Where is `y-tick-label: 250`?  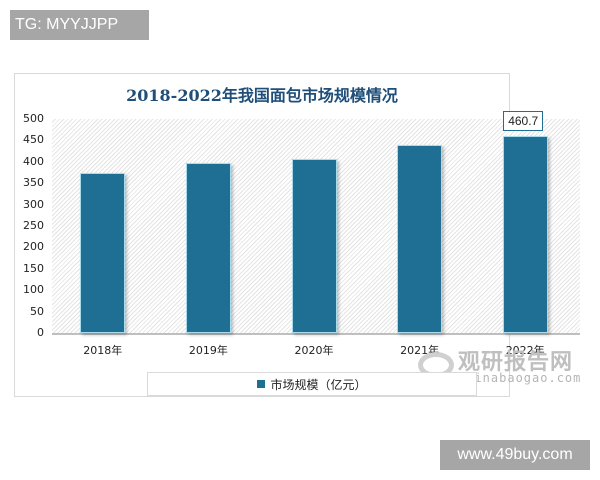 y-tick-label: 250 is located at coordinates (33, 225).